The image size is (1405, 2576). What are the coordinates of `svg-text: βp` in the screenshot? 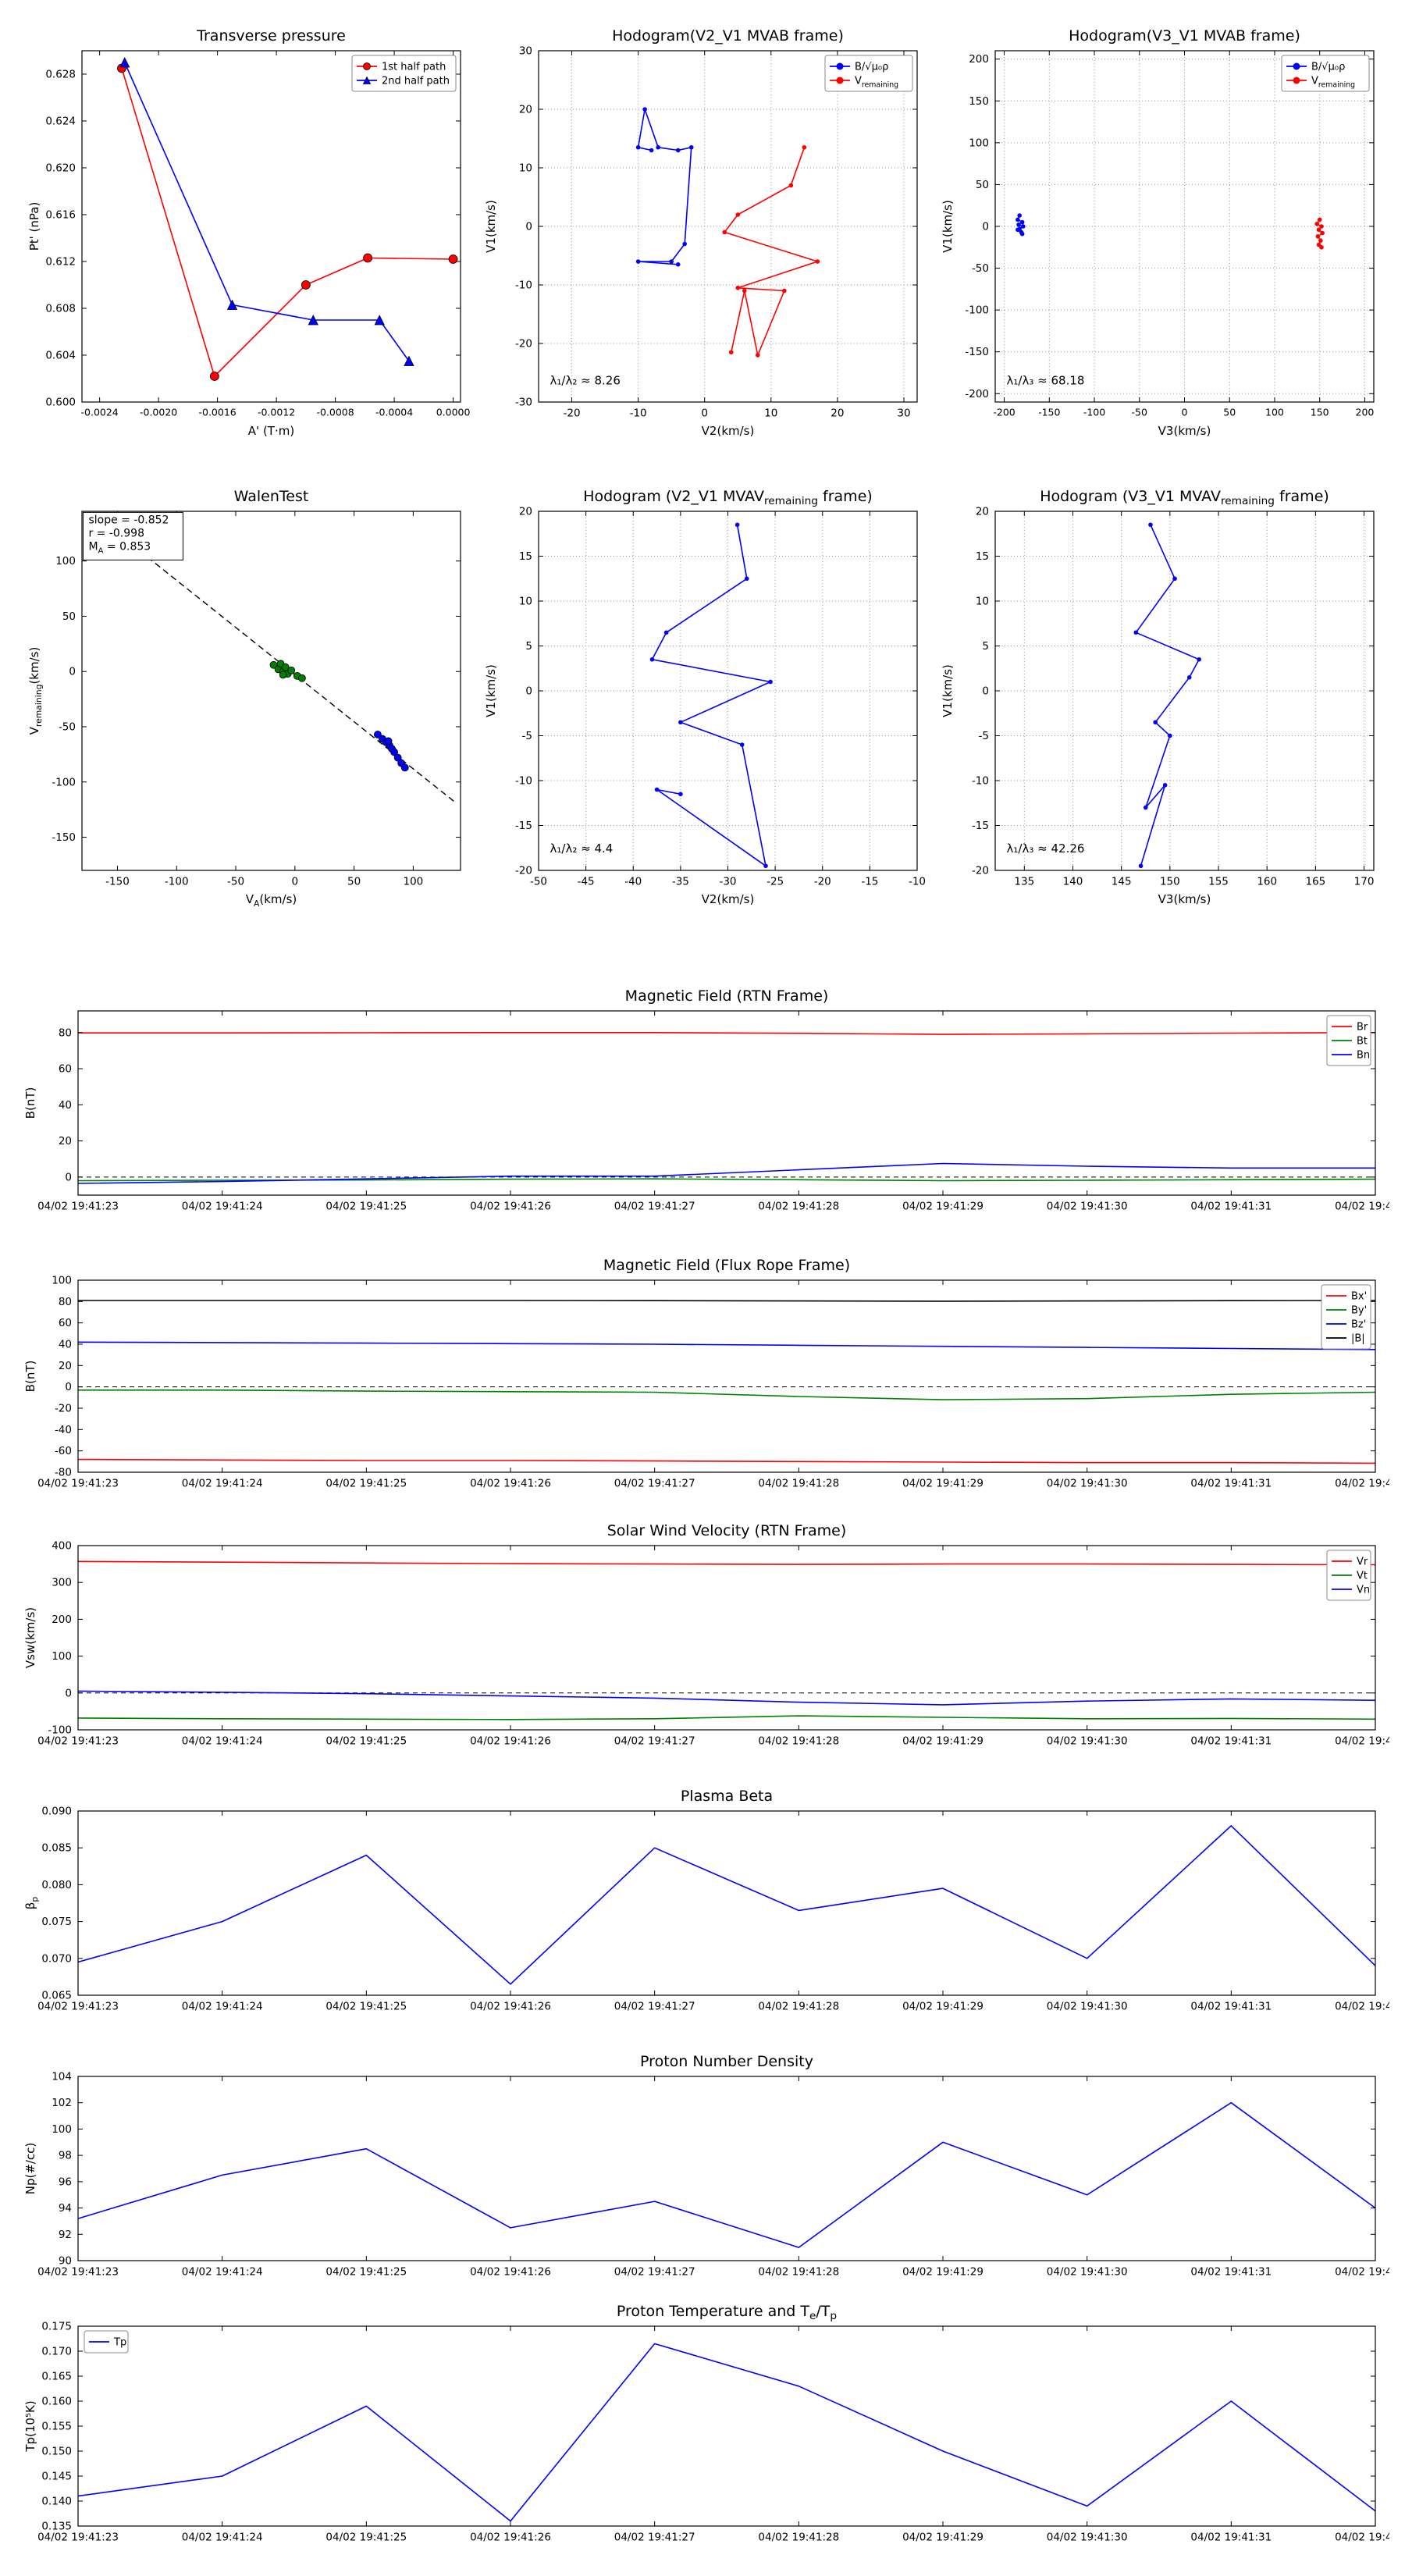 It's located at (32, 1903).